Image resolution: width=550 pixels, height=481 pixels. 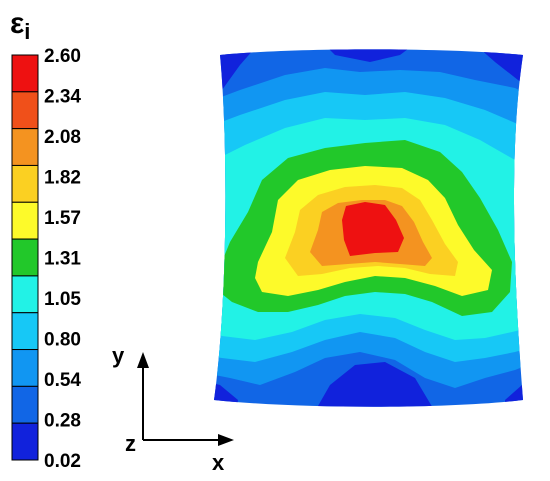 I want to click on y-axis-label: y, so click(x=118, y=355).